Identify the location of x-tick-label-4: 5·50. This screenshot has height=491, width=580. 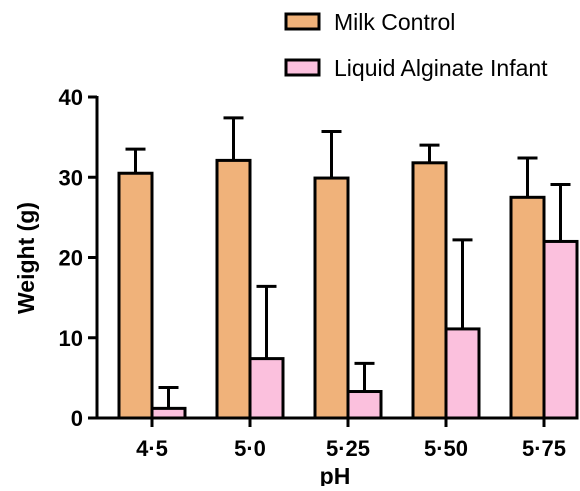
(446, 448).